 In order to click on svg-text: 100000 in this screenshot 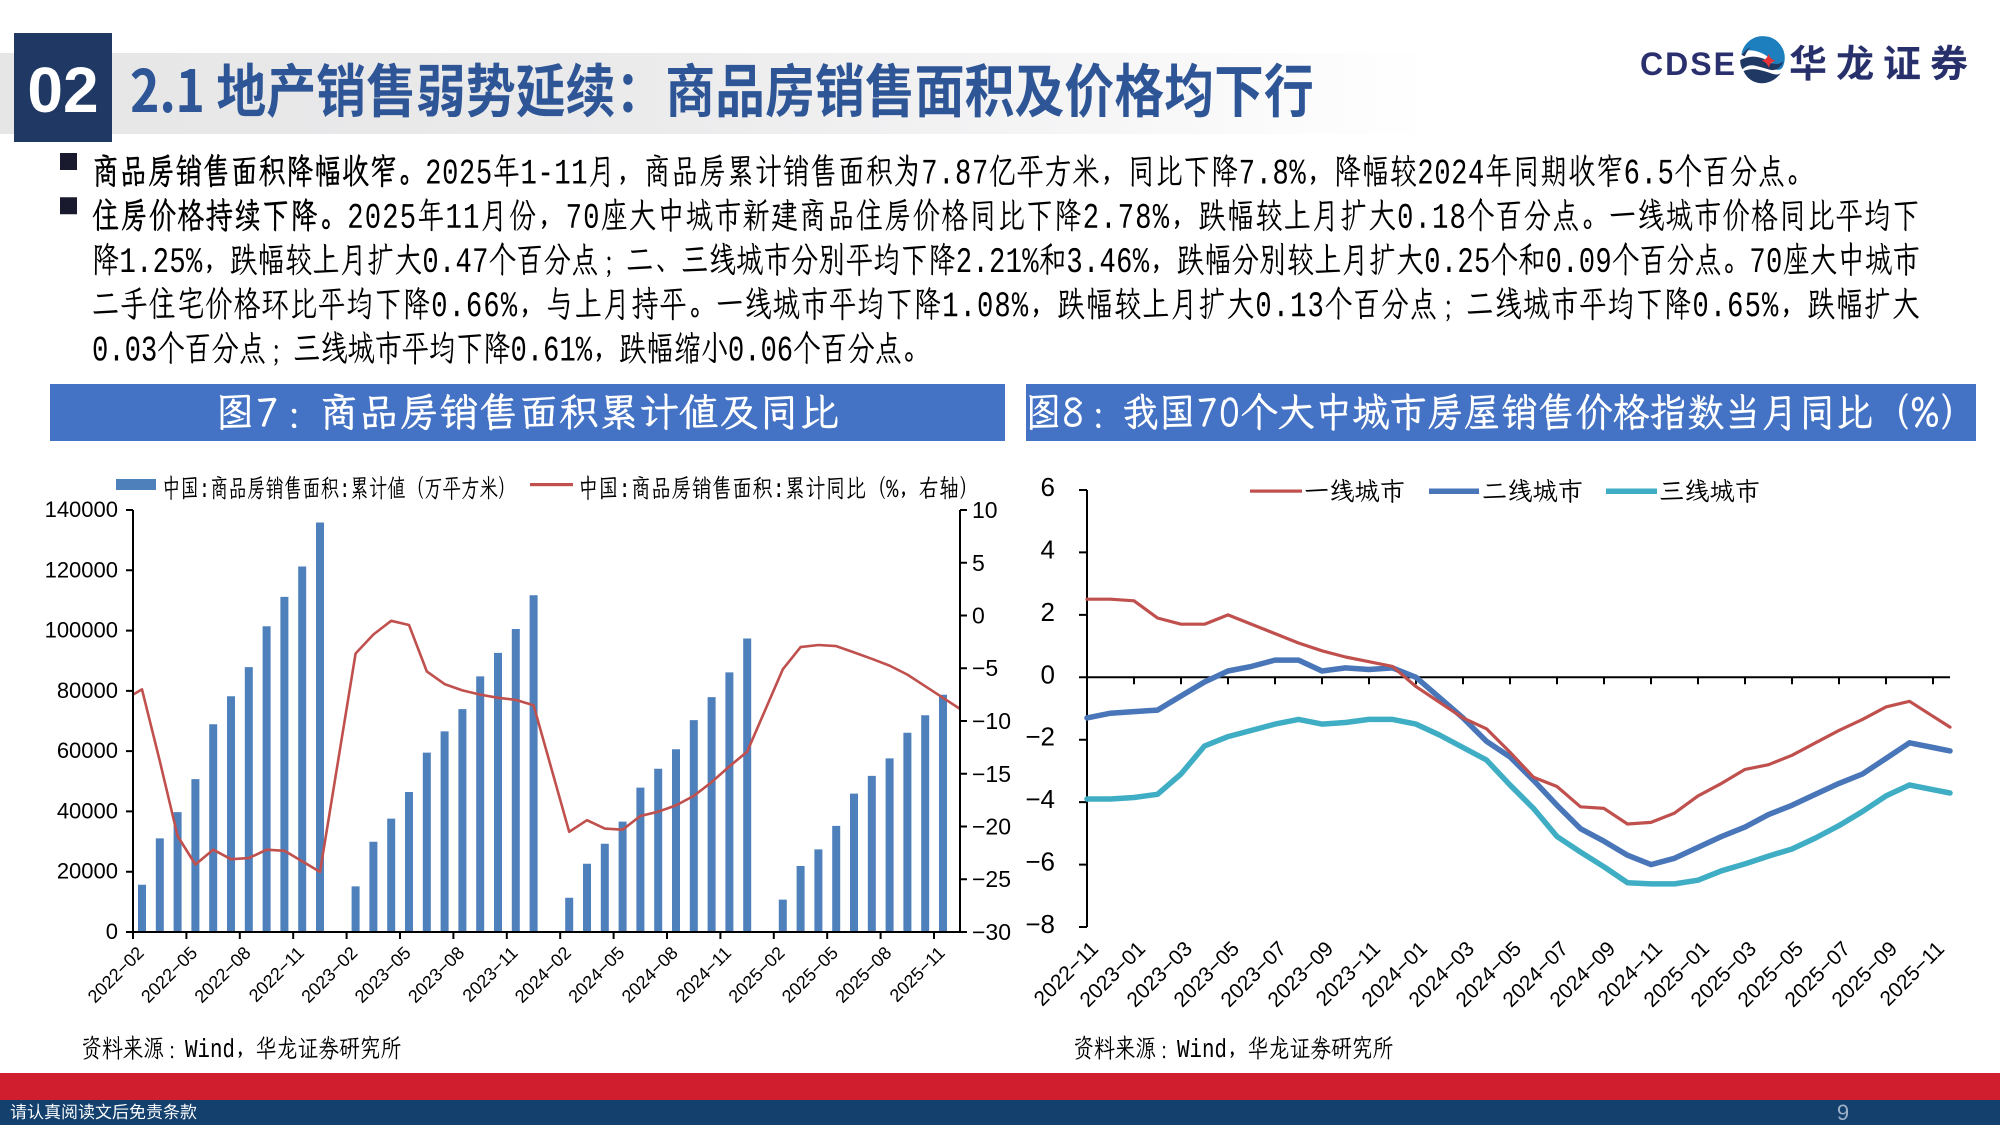, I will do `click(81, 630)`.